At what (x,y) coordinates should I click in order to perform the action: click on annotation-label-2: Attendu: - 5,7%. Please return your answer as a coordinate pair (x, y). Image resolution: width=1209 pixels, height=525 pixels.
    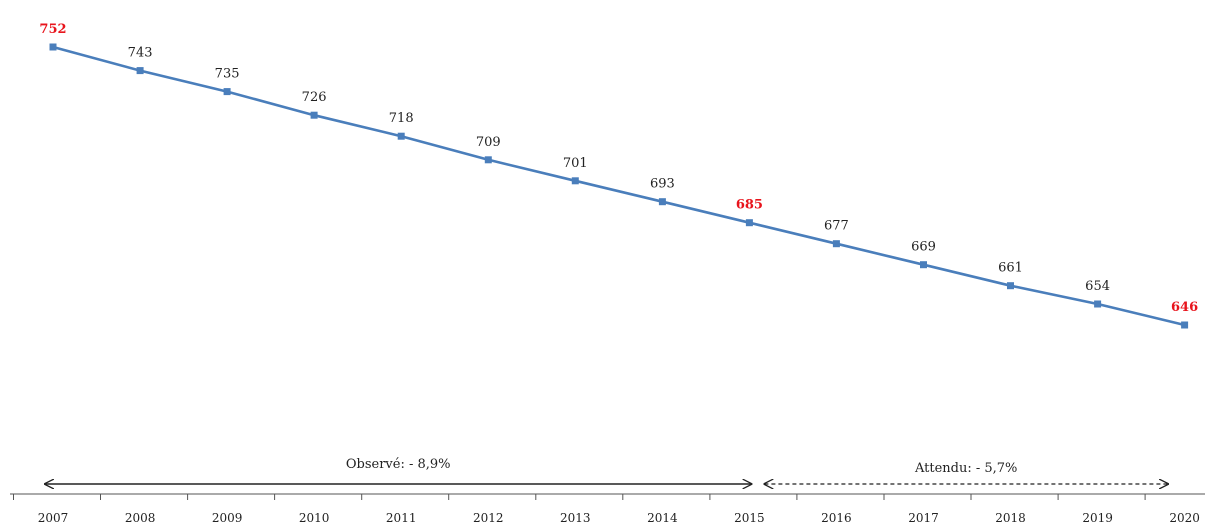
    Looking at the image, I should click on (965, 468).